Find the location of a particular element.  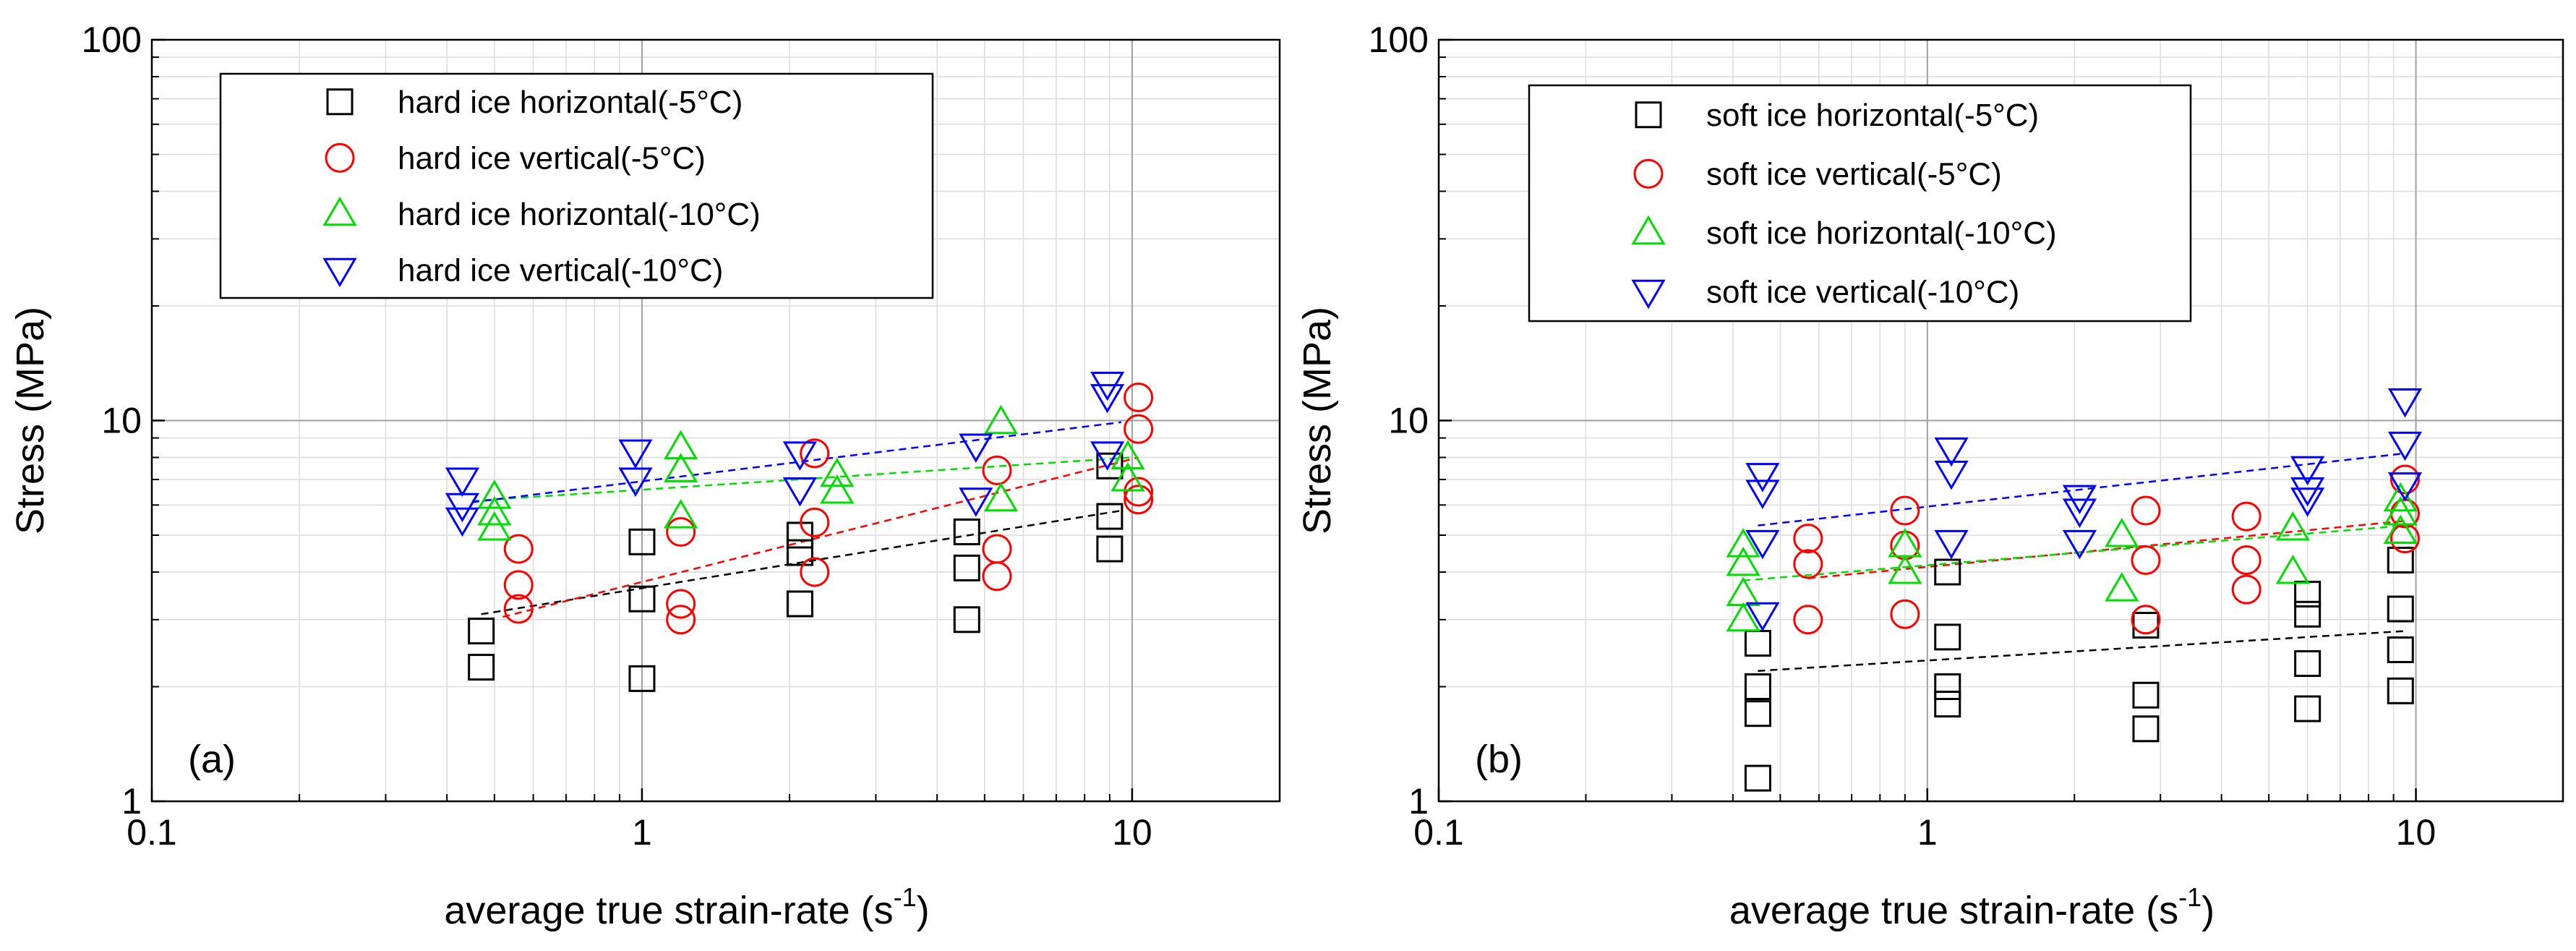

panel-a-x-tick-label: 10 is located at coordinates (1132, 832).